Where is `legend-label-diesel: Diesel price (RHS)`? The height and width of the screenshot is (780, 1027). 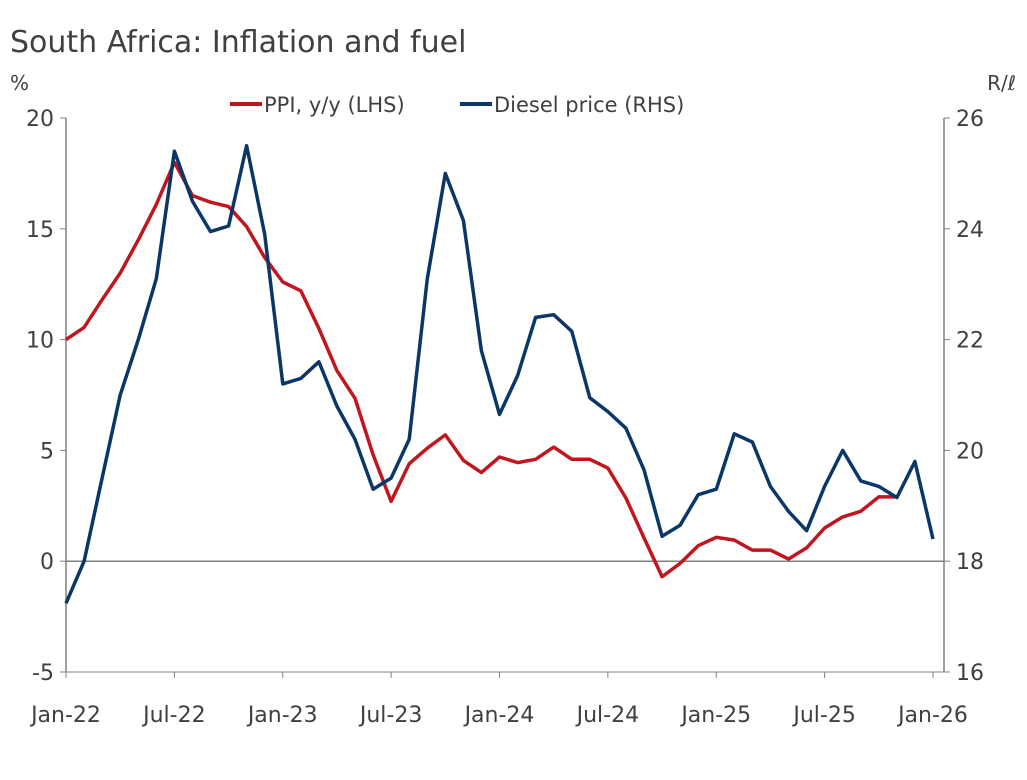 legend-label-diesel: Diesel price (RHS) is located at coordinates (589, 105).